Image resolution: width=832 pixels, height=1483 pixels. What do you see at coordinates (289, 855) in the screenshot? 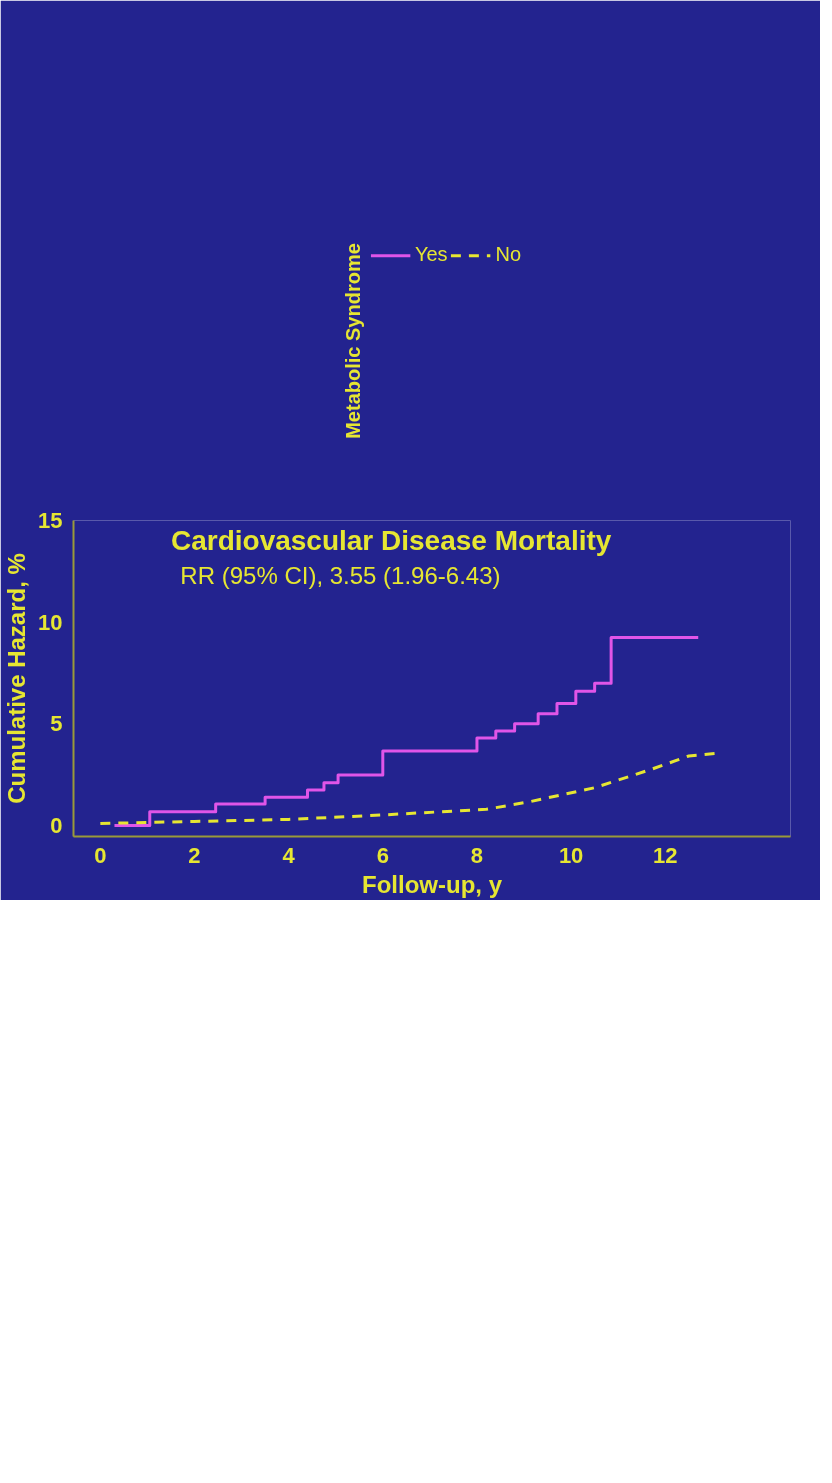
I see `x-tick-label: 4` at bounding box center [289, 855].